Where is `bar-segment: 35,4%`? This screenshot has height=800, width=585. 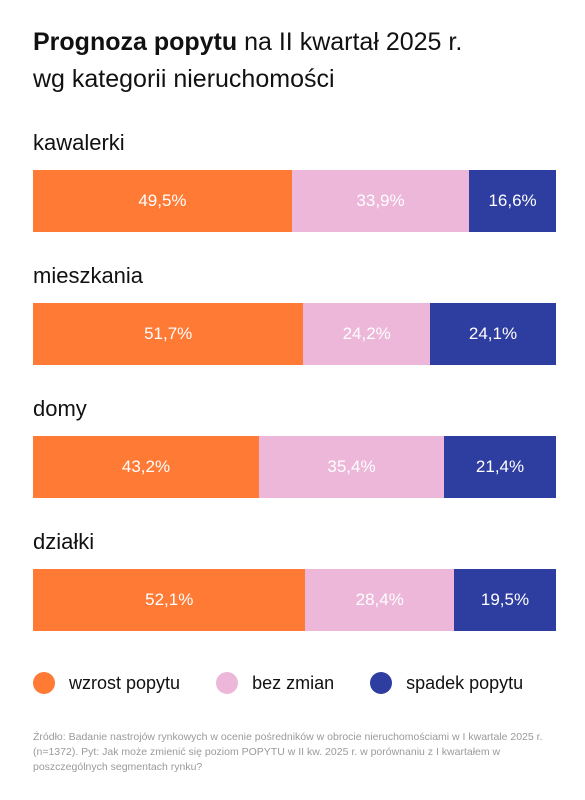 bar-segment: 35,4% is located at coordinates (351, 467).